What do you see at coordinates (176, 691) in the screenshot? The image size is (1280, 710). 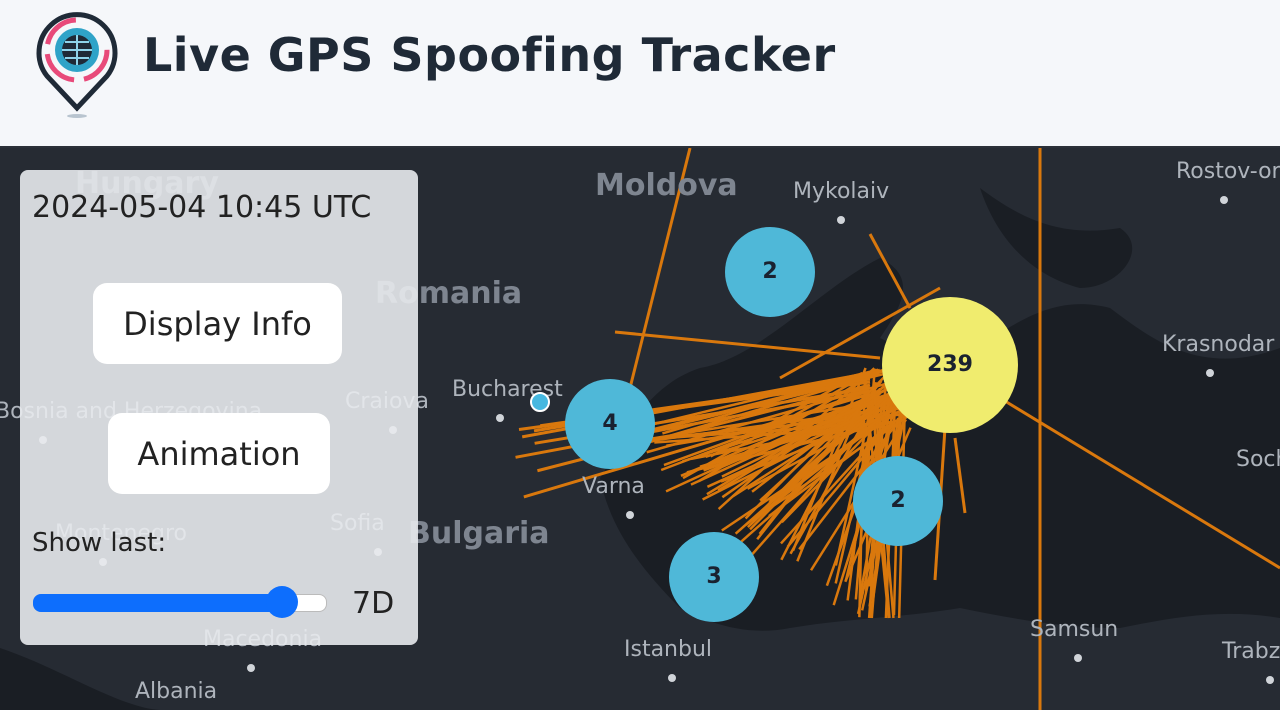 I see `city-label: Albania` at bounding box center [176, 691].